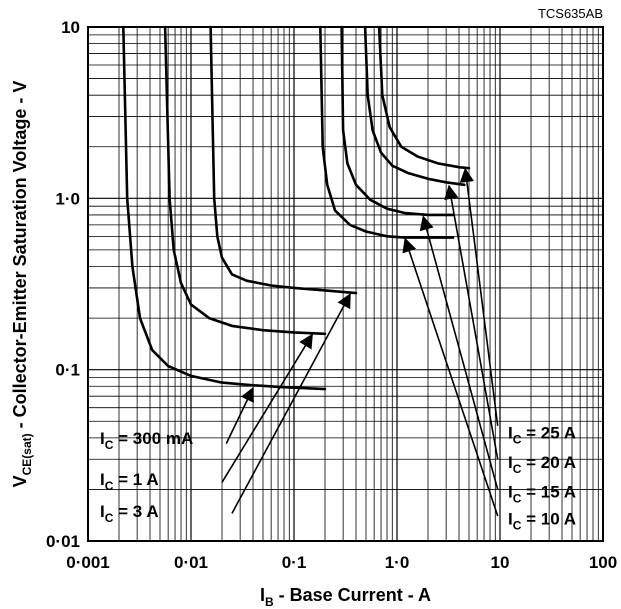  I want to click on series-label: IC = 20 A, so click(542, 464).